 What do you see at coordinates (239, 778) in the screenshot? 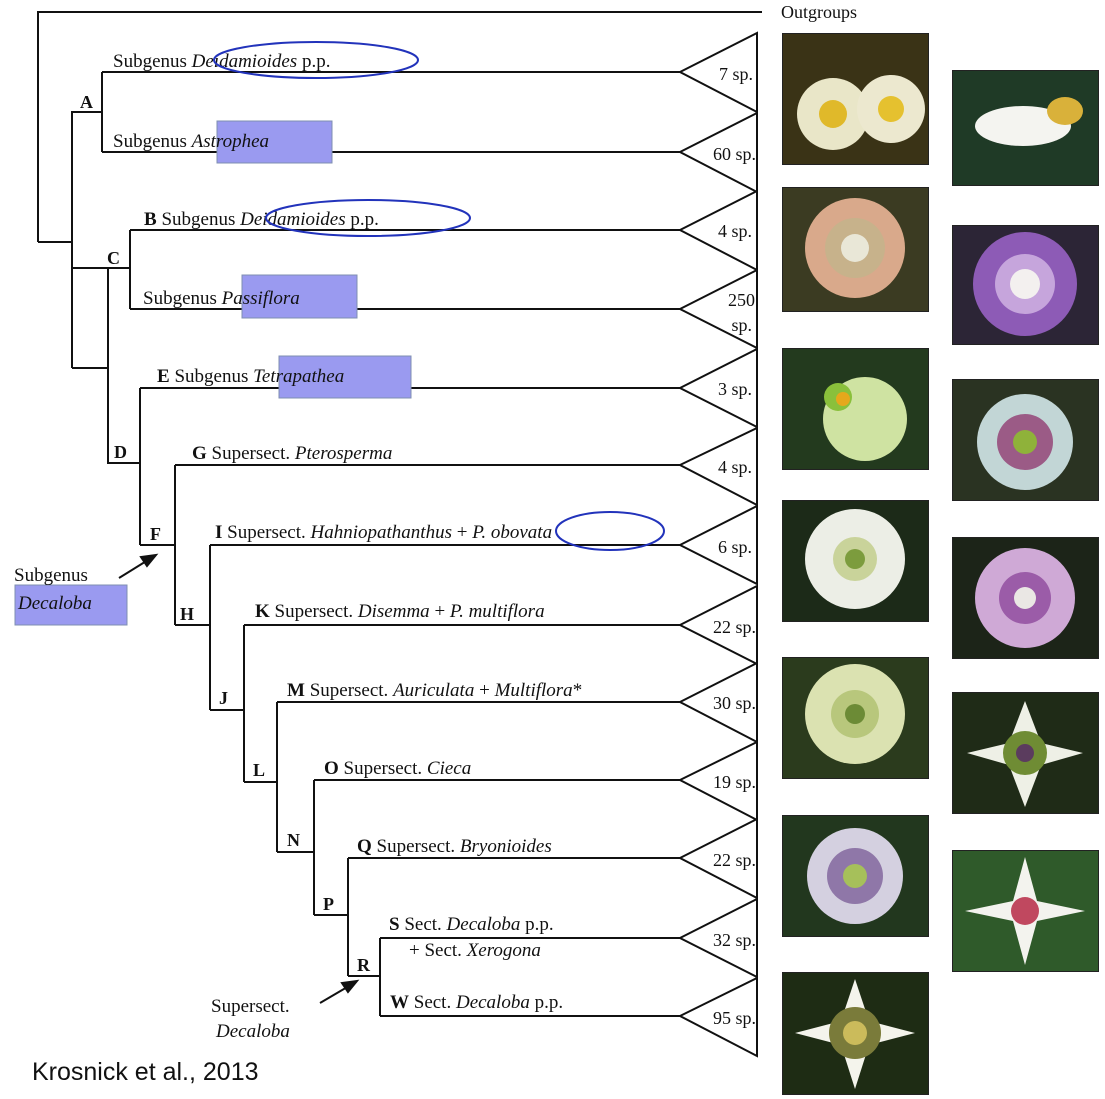
I see `callout-arrows` at bounding box center [239, 778].